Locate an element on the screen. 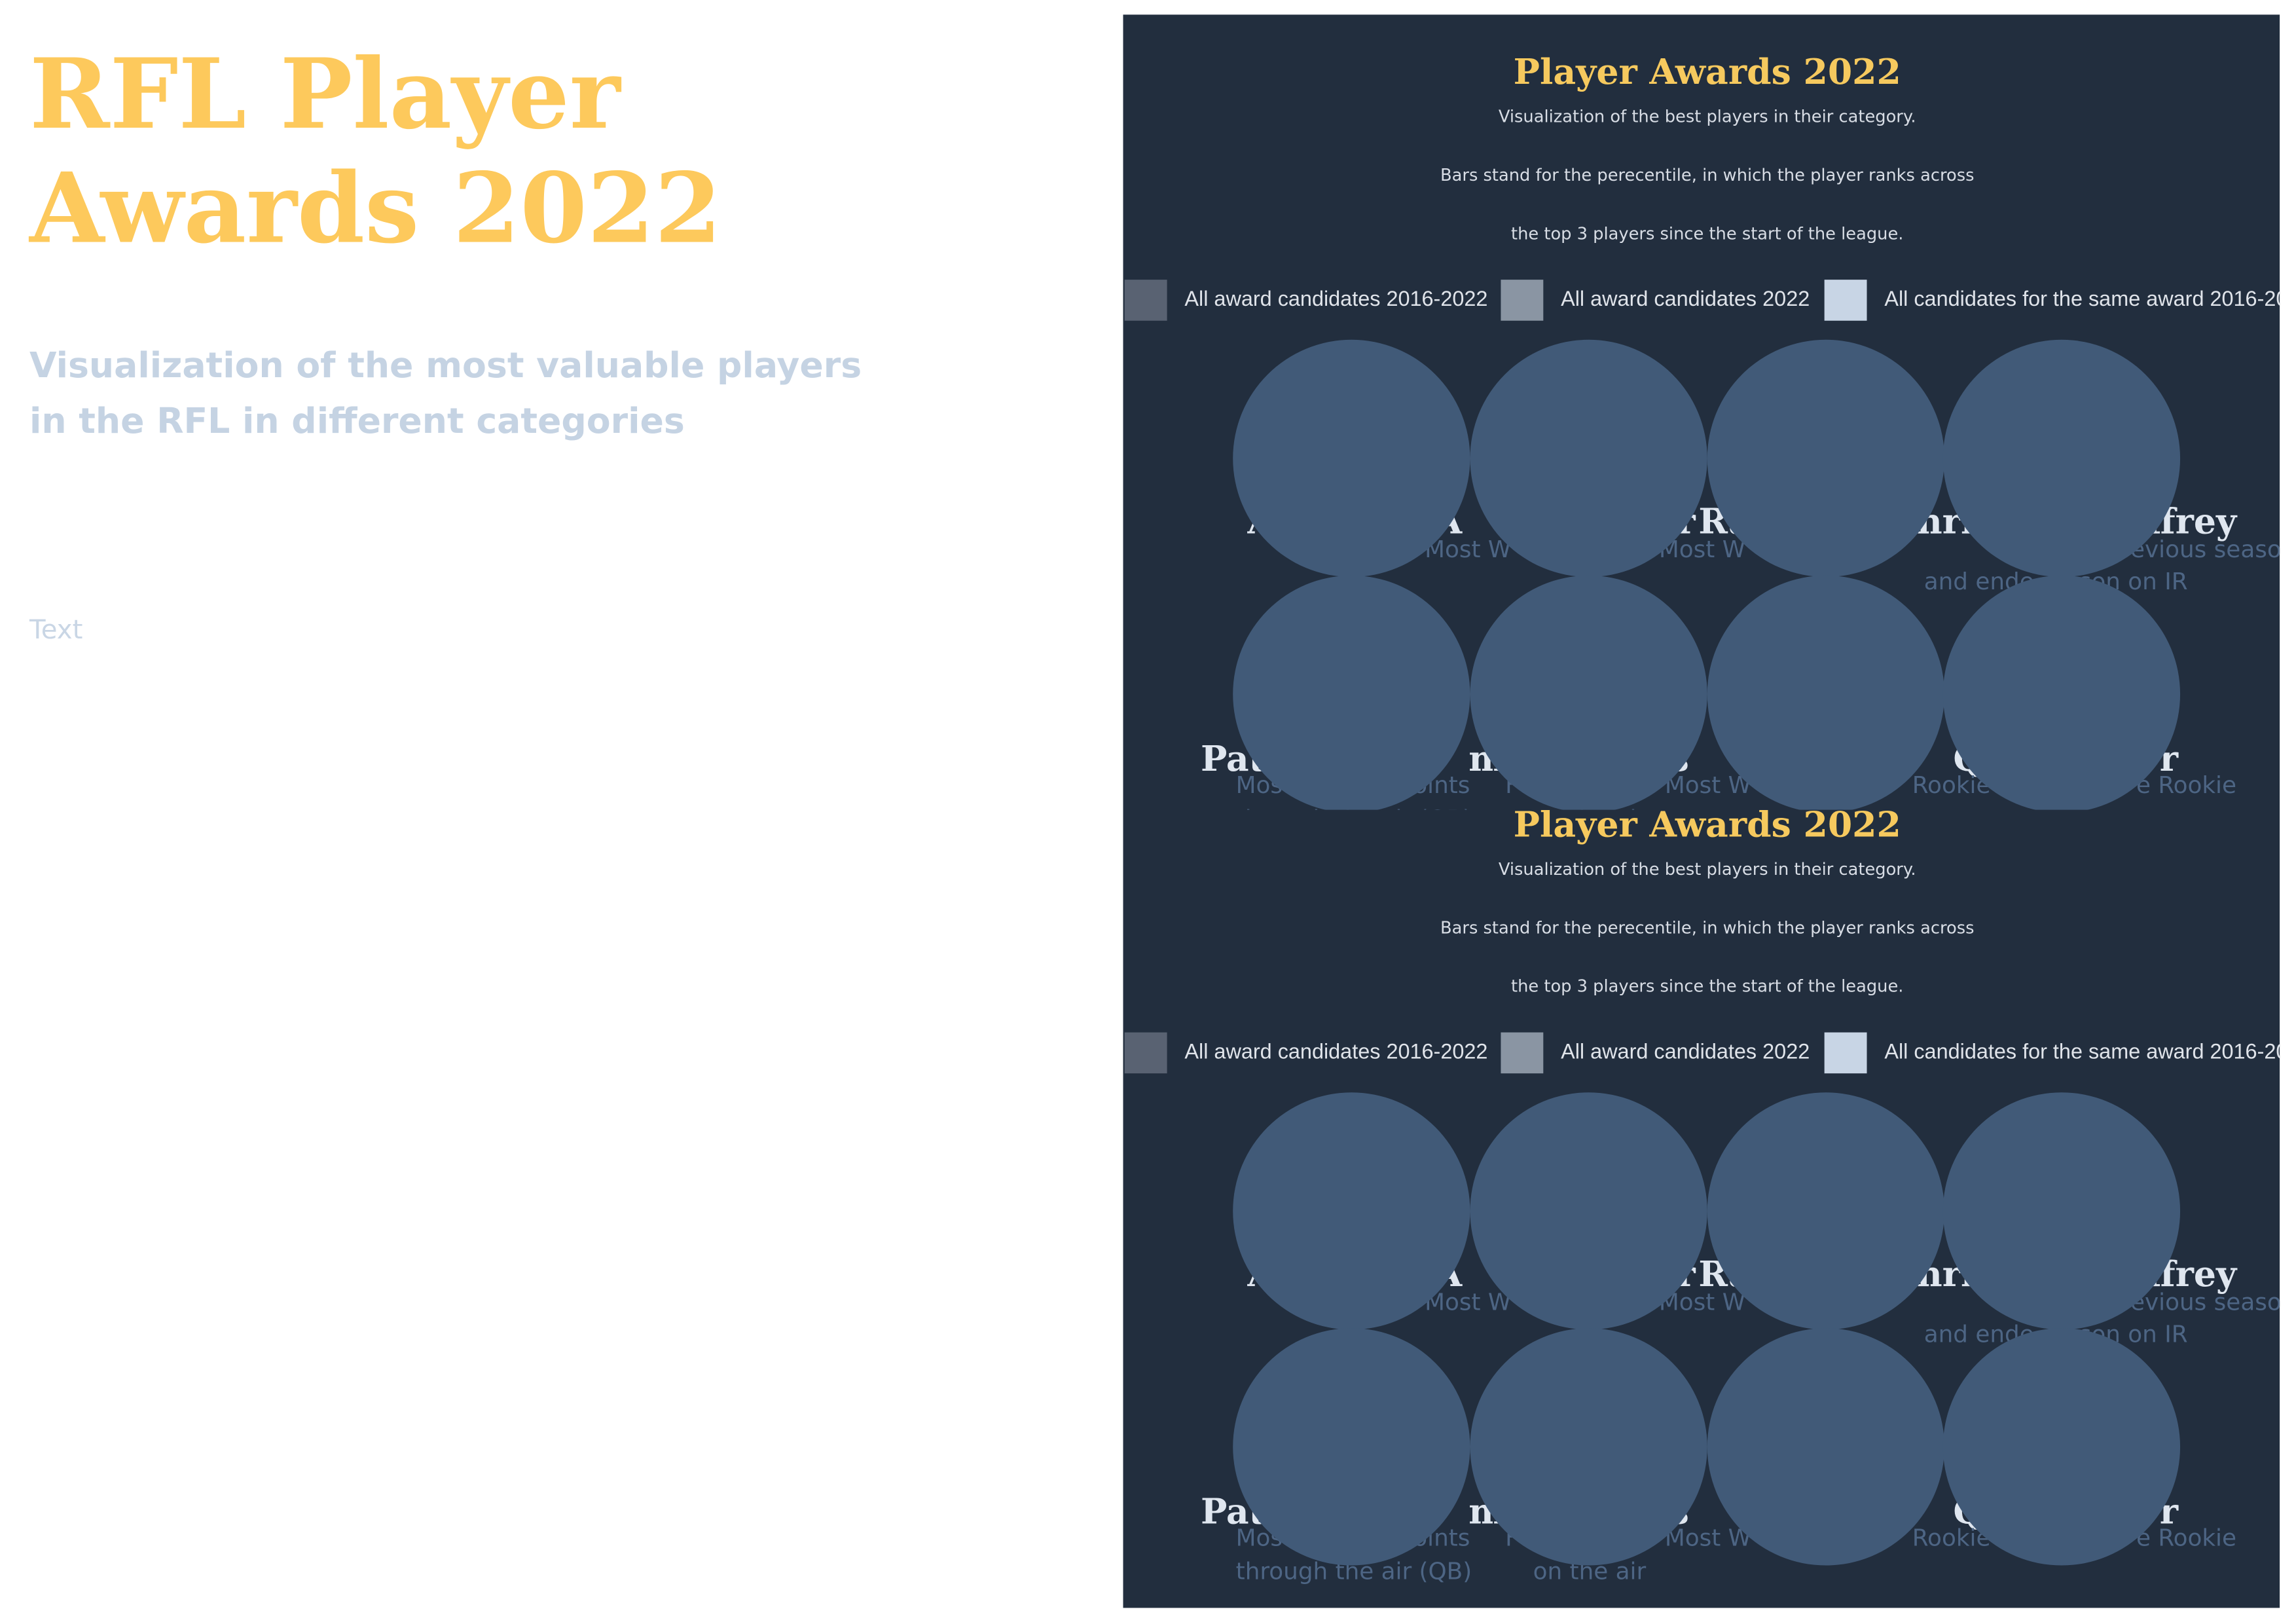  poster-title: RFL Player is located at coordinates (325, 94).